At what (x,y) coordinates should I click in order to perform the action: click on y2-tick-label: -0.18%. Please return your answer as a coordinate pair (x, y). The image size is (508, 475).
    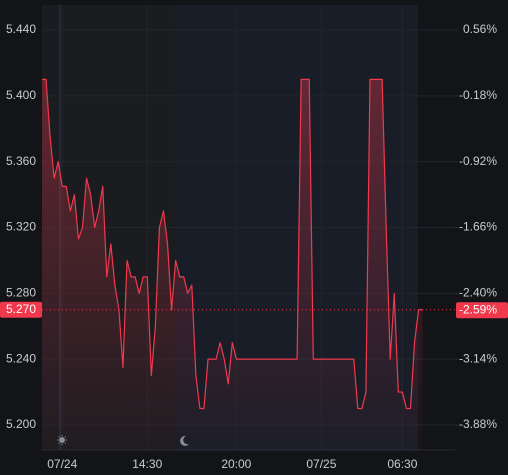
    Looking at the image, I should click on (478, 95).